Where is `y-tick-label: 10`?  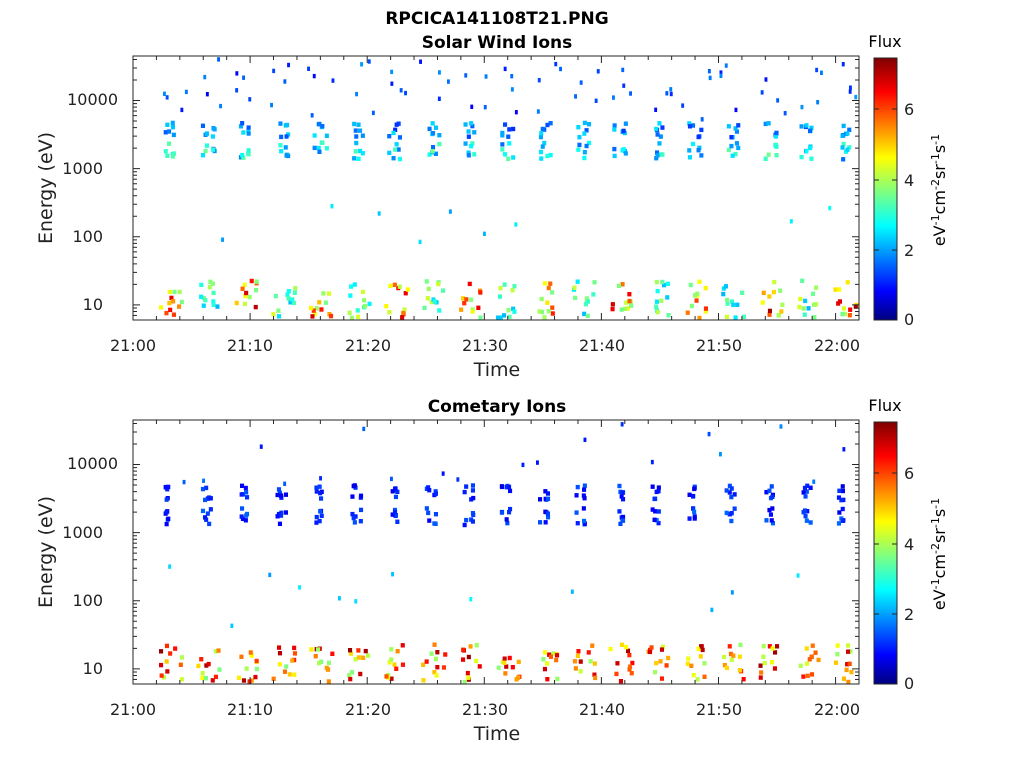 y-tick-label: 10 is located at coordinates (93, 668).